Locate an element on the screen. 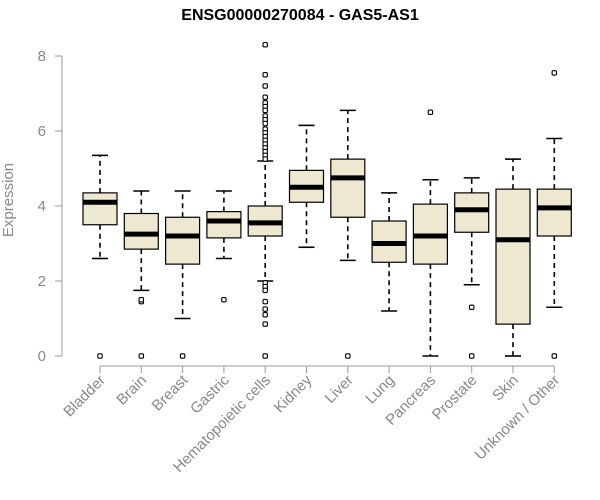  y-tick-label: 6 is located at coordinates (42, 131).